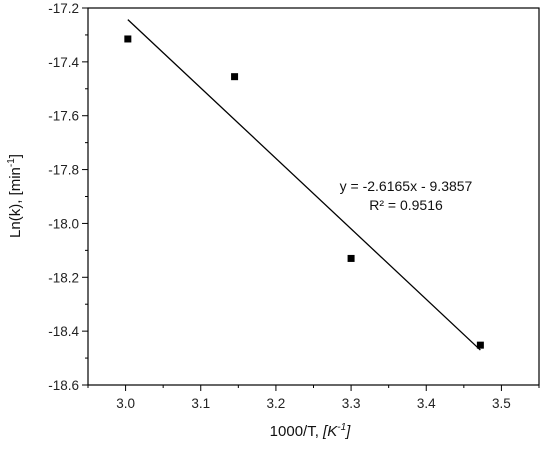 This screenshot has height=449, width=550. What do you see at coordinates (63, 116) in the screenshot?
I see `y-tick-label: -17.6` at bounding box center [63, 116].